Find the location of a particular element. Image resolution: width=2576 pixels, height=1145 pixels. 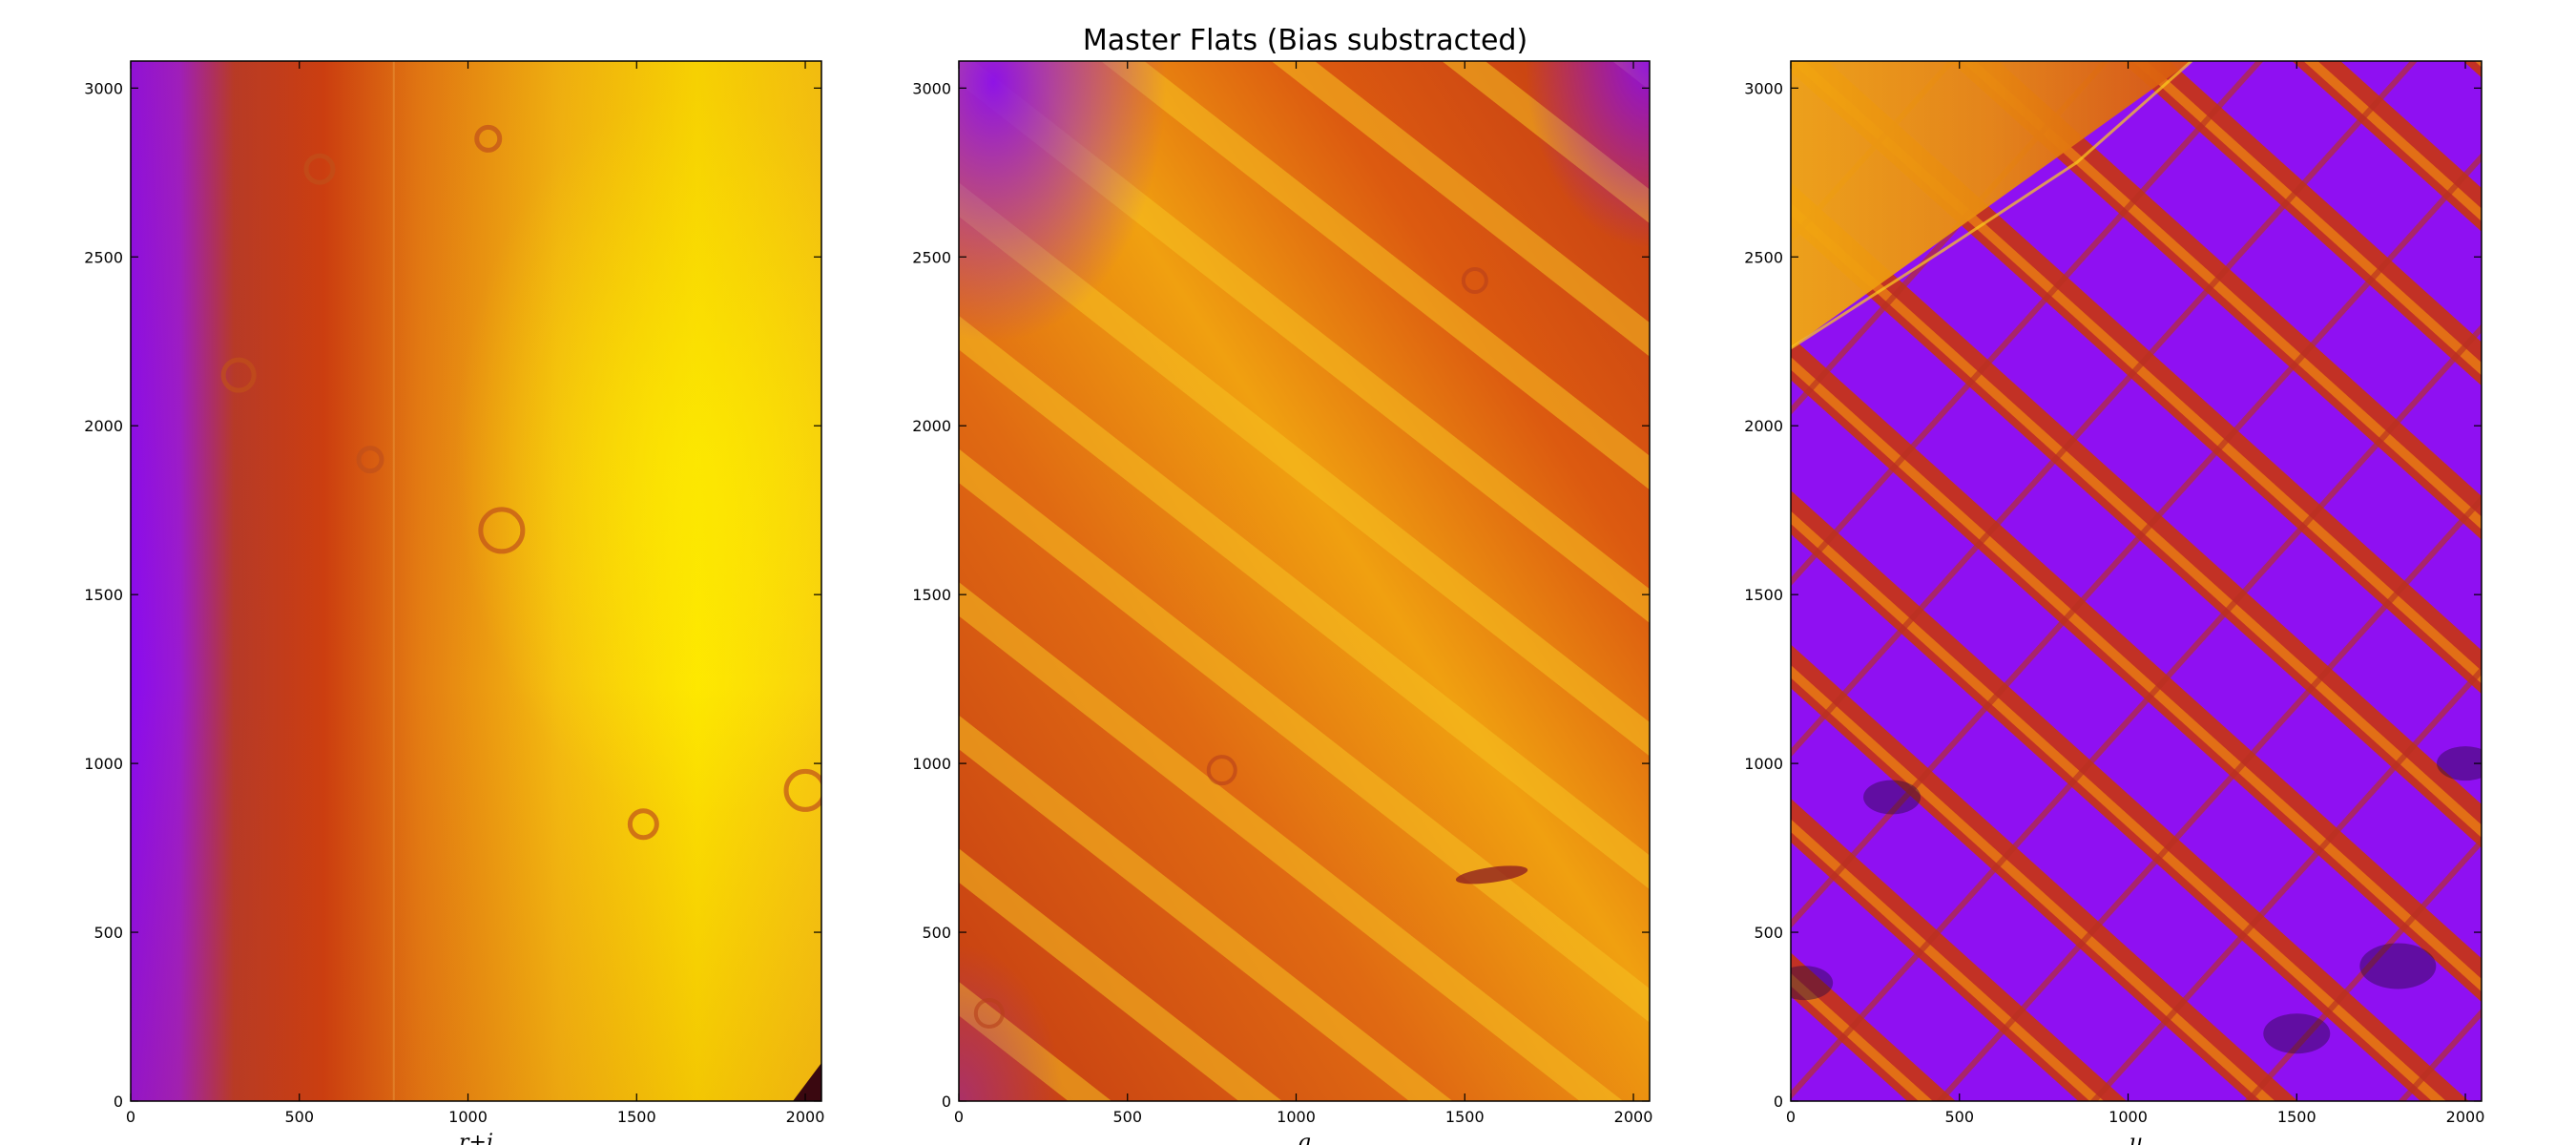

x-axis-label: u is located at coordinates (2136, 1138).